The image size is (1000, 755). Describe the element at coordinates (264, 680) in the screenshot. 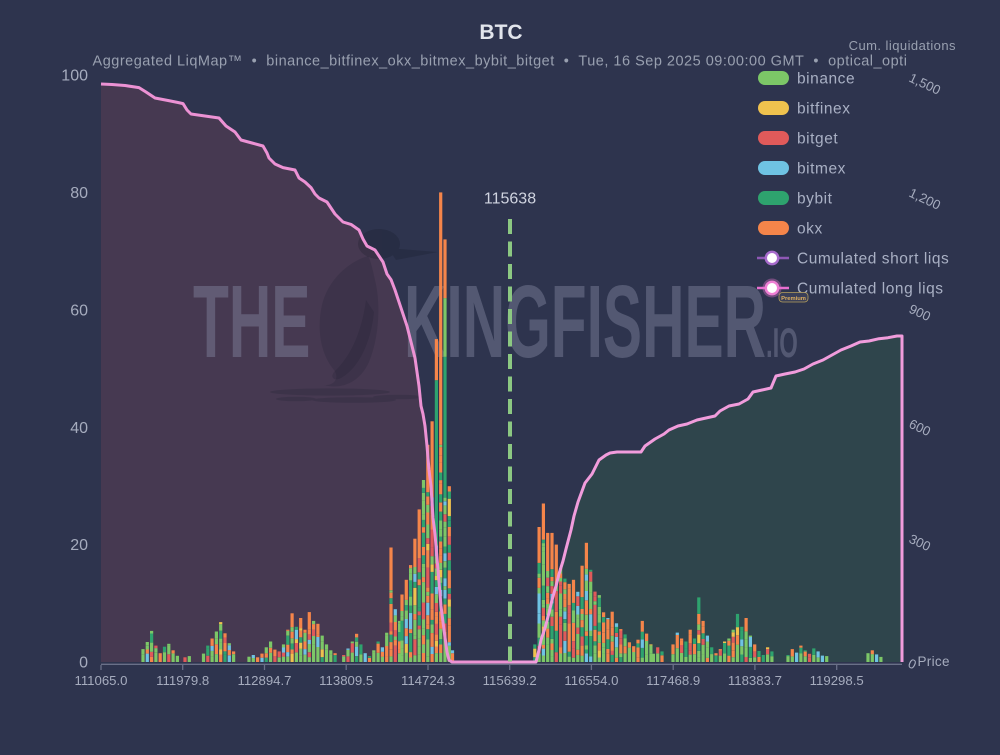

I see `svg-text: 112894.7` at that location.